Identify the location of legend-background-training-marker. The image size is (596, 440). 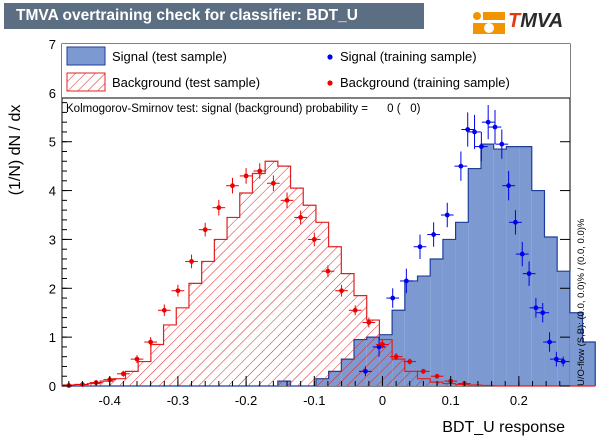
(330, 83).